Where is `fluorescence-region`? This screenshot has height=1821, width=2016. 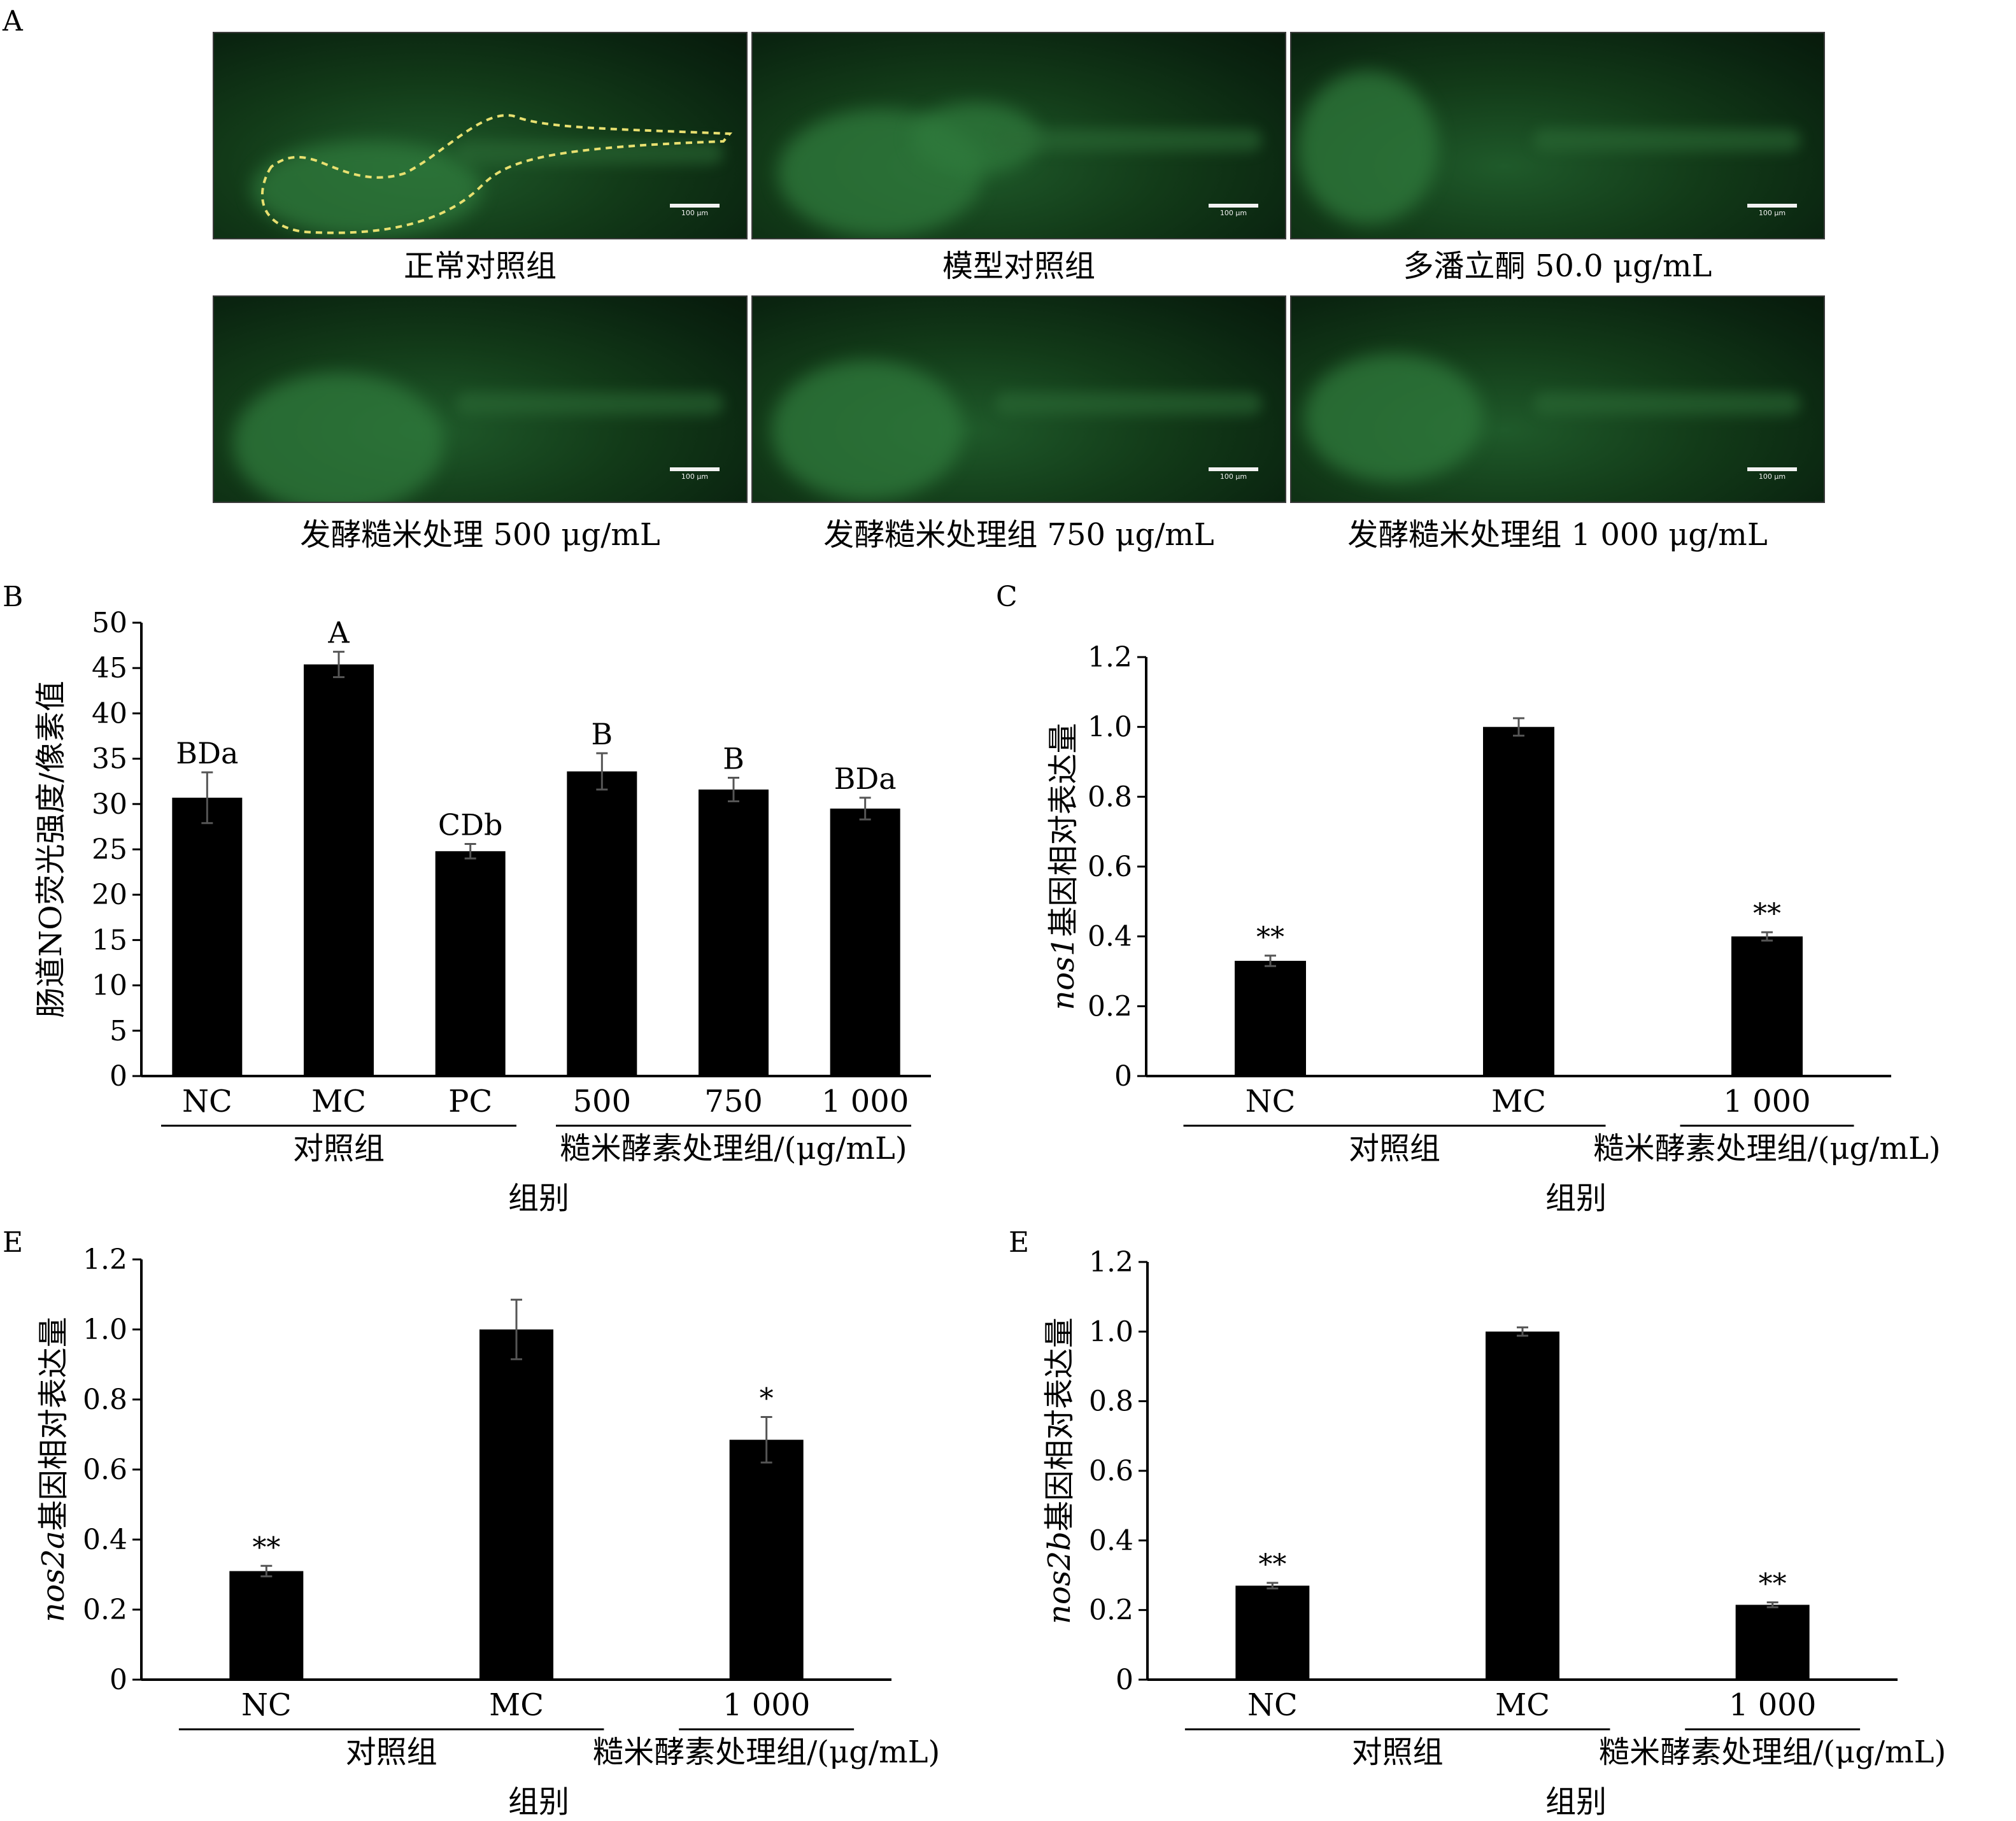 fluorescence-region is located at coordinates (1393, 418).